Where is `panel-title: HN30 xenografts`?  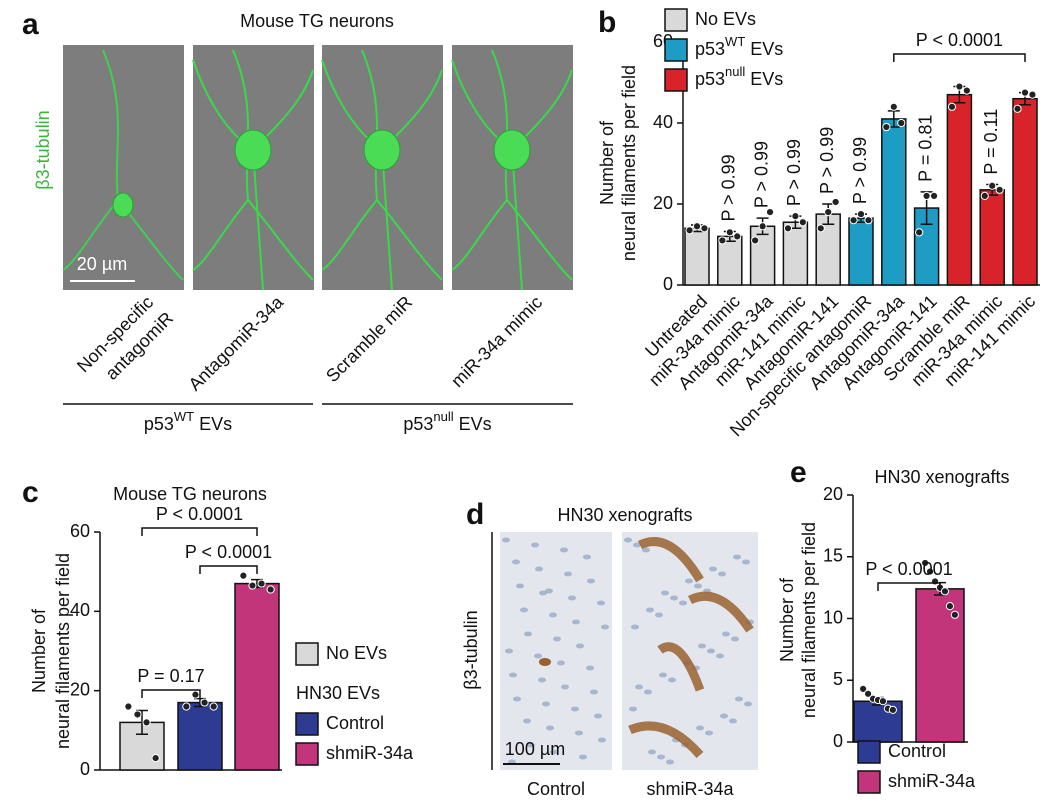
panel-title: HN30 xenografts is located at coordinates (624, 515).